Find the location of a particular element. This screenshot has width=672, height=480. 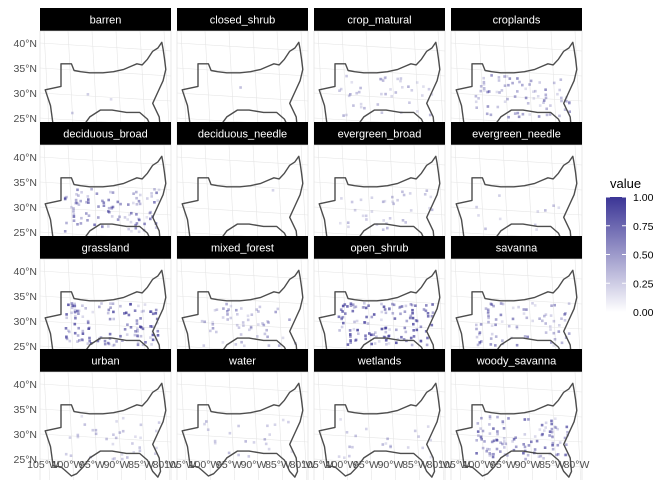

y-tick-label: 25°N is located at coordinates (25, 460).